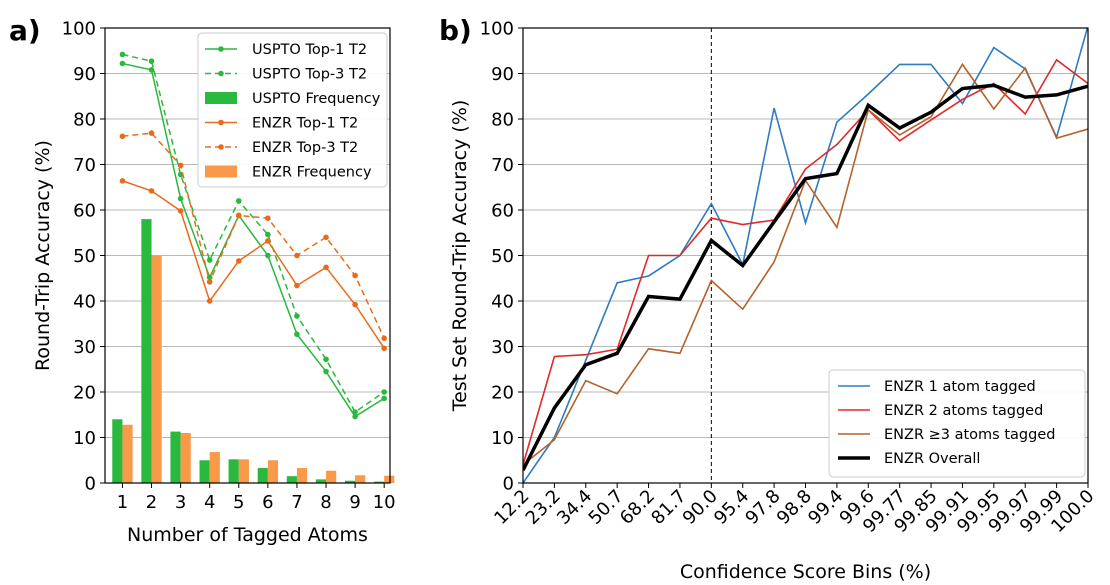 This screenshot has height=585, width=1110. What do you see at coordinates (296, 502) in the screenshot?
I see `x-tick-label: 7` at bounding box center [296, 502].